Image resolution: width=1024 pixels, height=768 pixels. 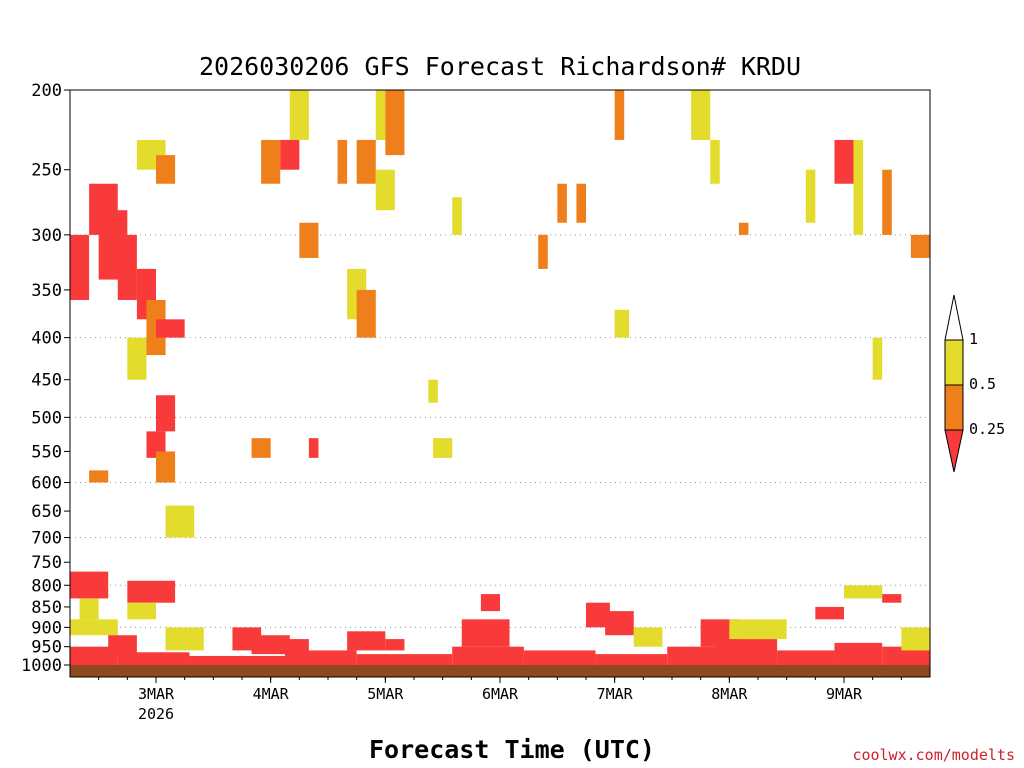 I want to click on y-tick-label: 750, so click(x=46, y=563).